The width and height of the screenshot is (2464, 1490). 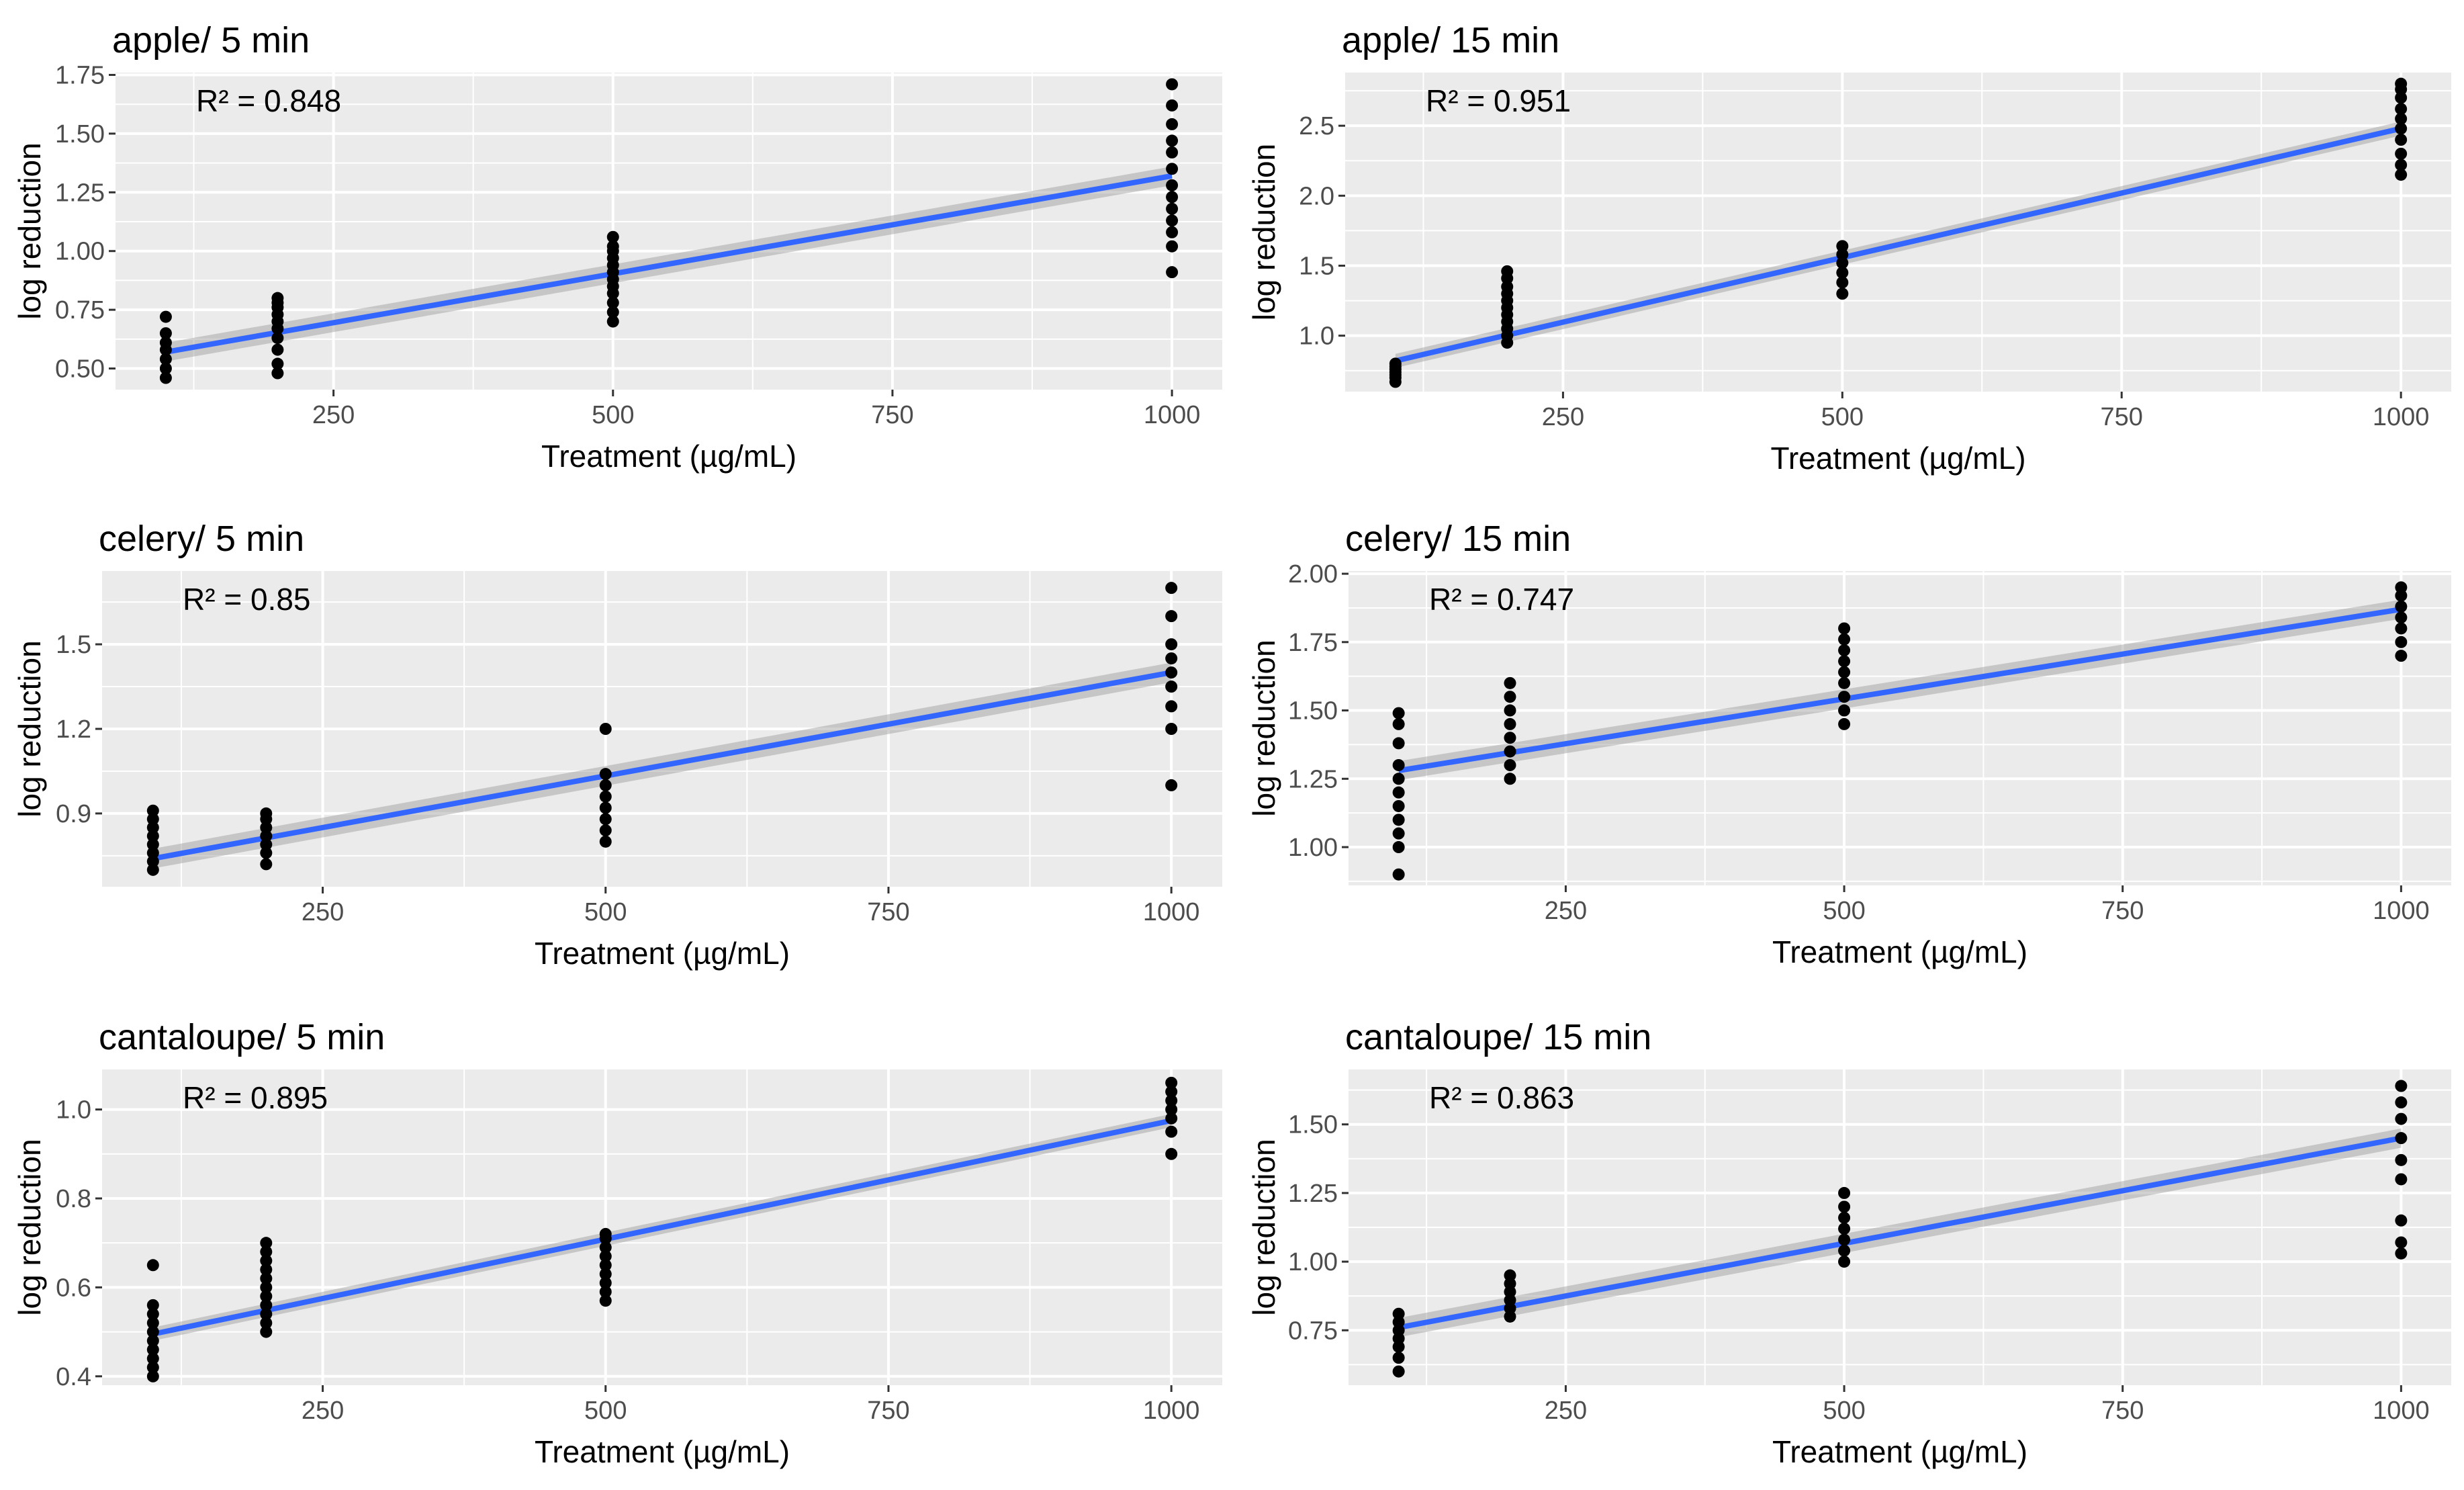 What do you see at coordinates (256, 1097) in the screenshot?
I see `r-squared-annotation: R² = 0.895` at bounding box center [256, 1097].